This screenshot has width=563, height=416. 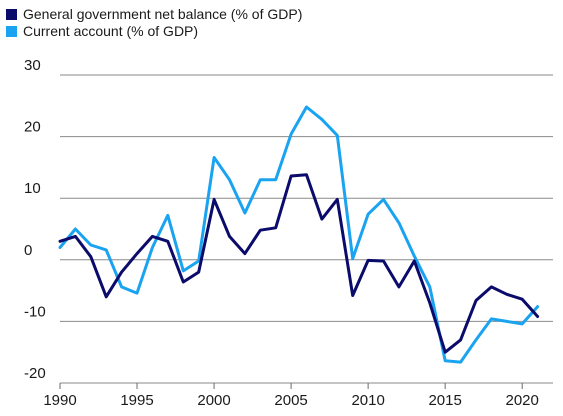 I want to click on x-tick-label-4: 2010, so click(x=367, y=400).